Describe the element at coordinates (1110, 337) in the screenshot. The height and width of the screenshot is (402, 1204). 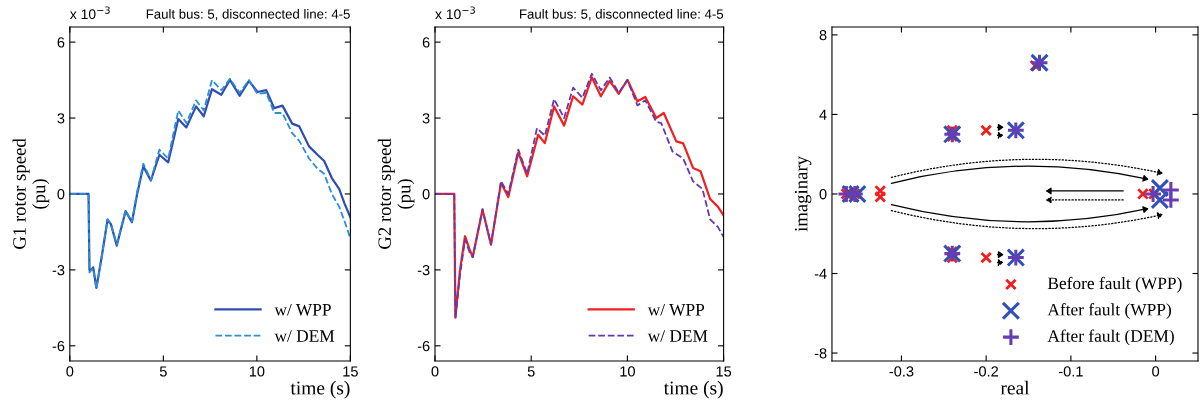
I see `legend-label: After fault (DEM)` at that location.